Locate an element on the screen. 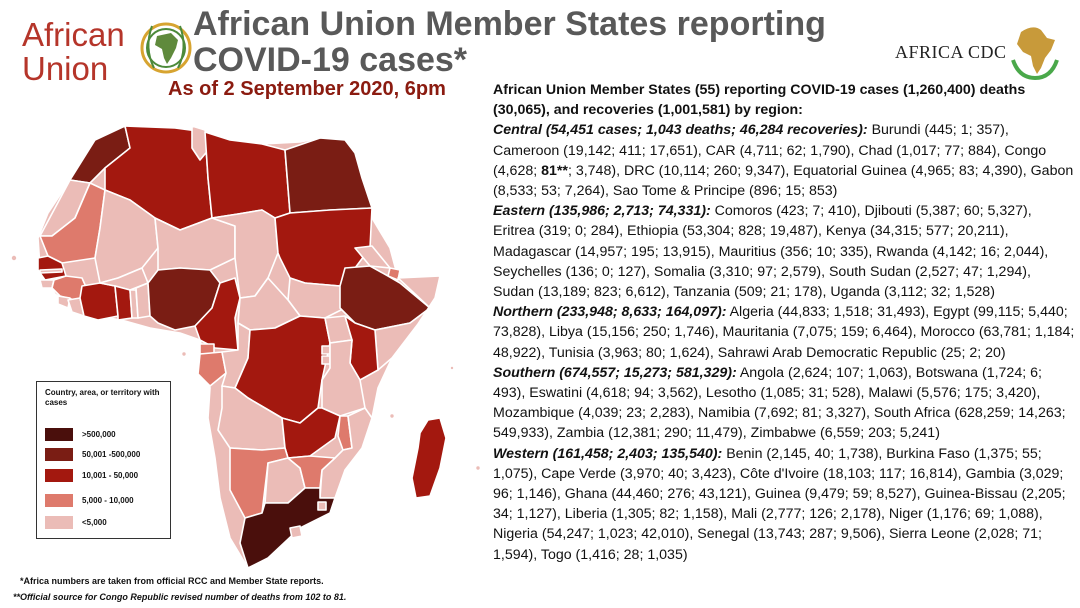  country-gabon is located at coordinates (212, 369).